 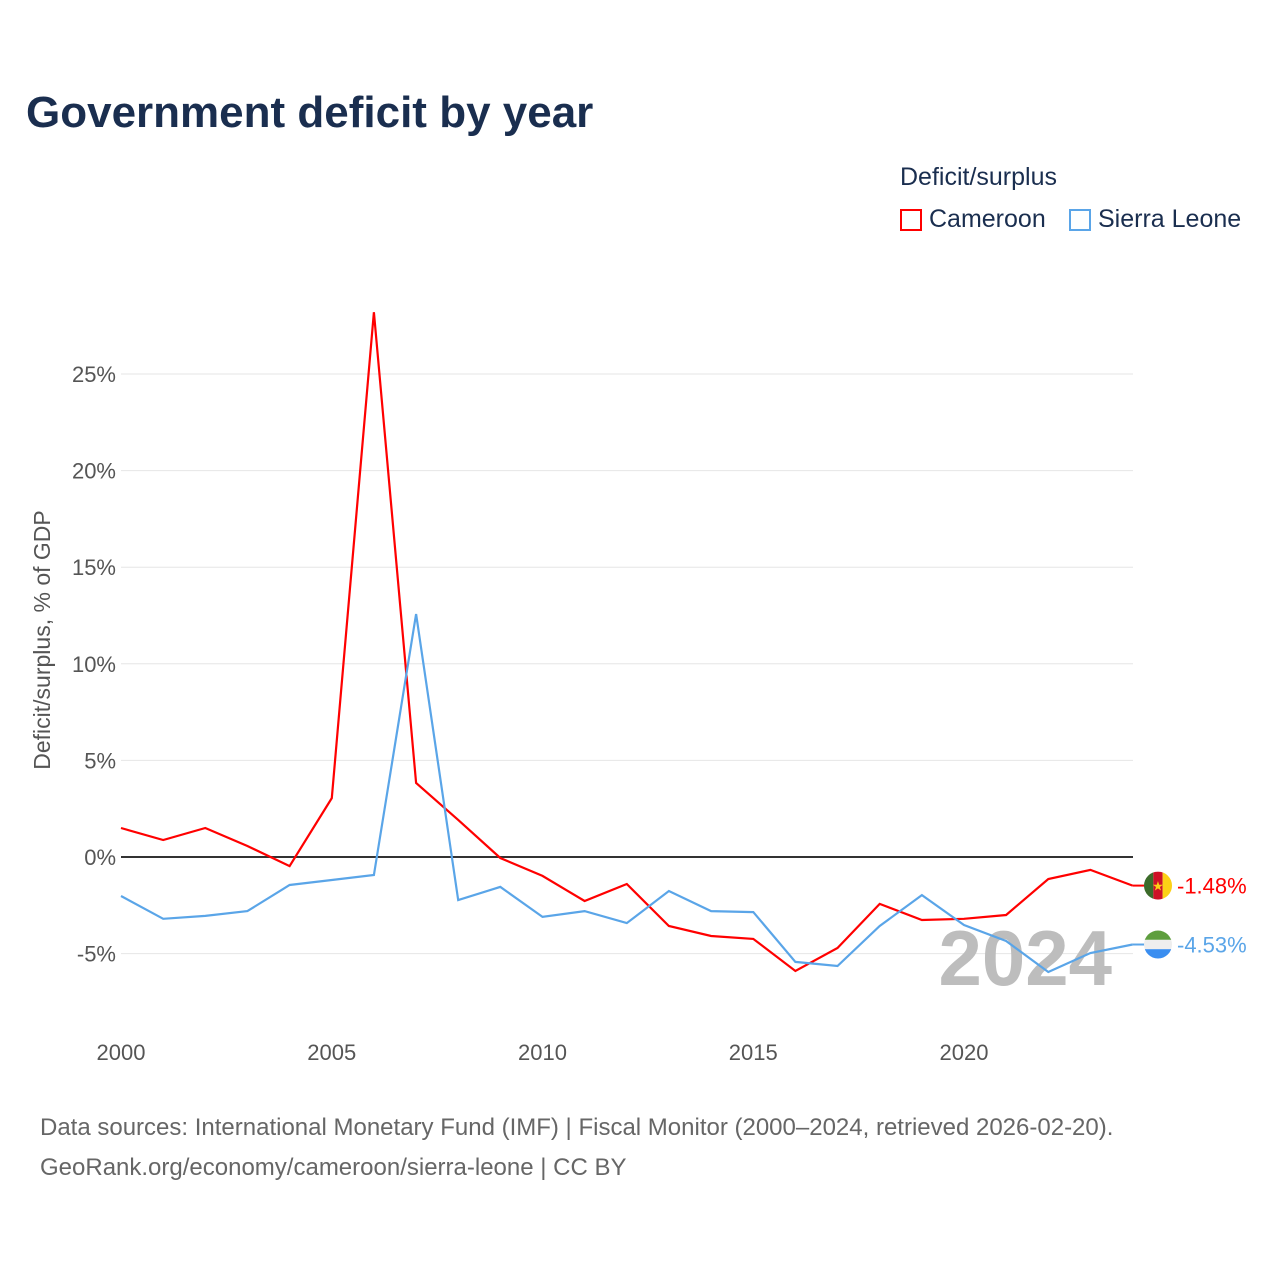 What do you see at coordinates (542, 1052) in the screenshot?
I see `x-tick-label: 2010` at bounding box center [542, 1052].